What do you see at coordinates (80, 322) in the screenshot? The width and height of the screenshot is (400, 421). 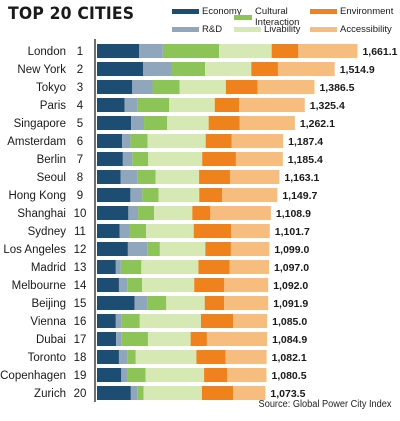 I see `rank-label: 16` at bounding box center [80, 322].